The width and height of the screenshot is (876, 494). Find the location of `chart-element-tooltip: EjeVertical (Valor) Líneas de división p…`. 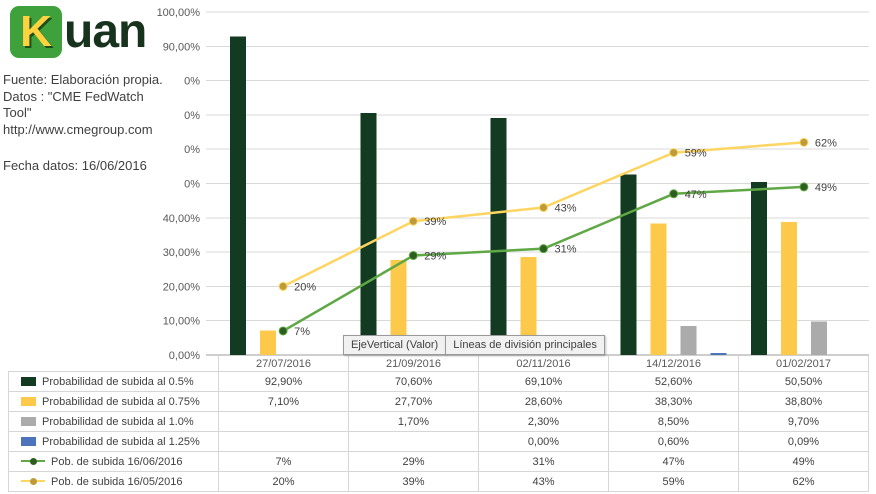

chart-element-tooltip: EjeVertical (Valor) Líneas de división p… is located at coordinates (474, 345).